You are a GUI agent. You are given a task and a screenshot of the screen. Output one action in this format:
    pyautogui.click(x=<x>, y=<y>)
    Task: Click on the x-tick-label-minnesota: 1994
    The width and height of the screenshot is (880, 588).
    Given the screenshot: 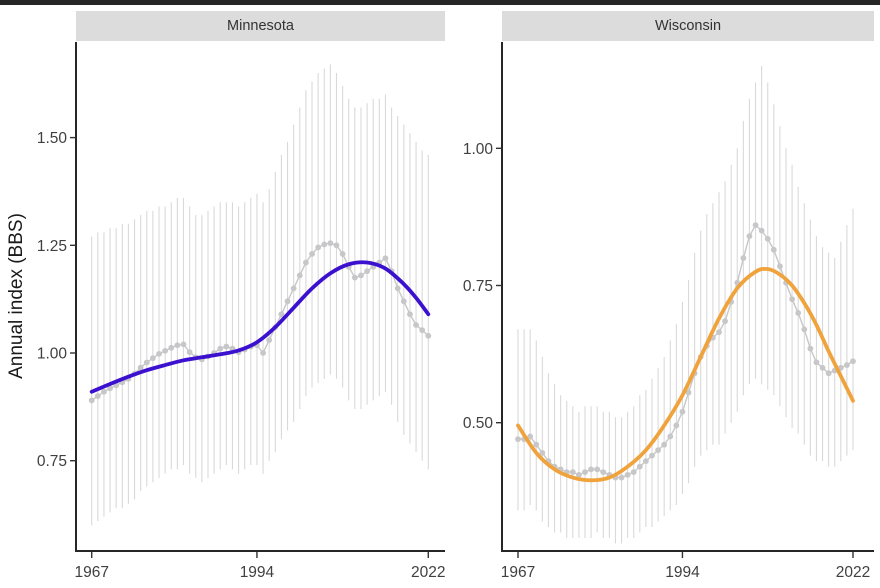 What is the action you would take?
    pyautogui.click(x=257, y=572)
    